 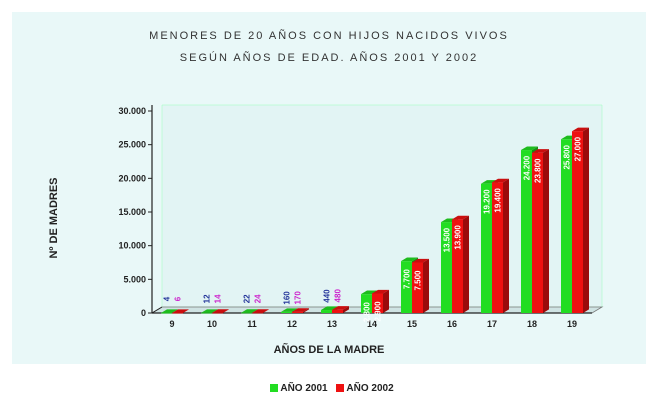 What do you see at coordinates (304, 388) in the screenshot?
I see `legend-label-2001: AÑO 2001` at bounding box center [304, 388].